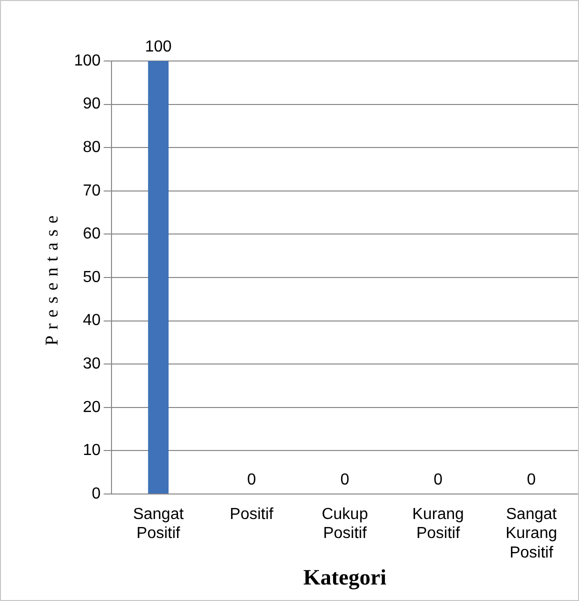 This screenshot has height=601, width=579. Describe the element at coordinates (91, 277) in the screenshot. I see `y-tick-label: 50` at that location.